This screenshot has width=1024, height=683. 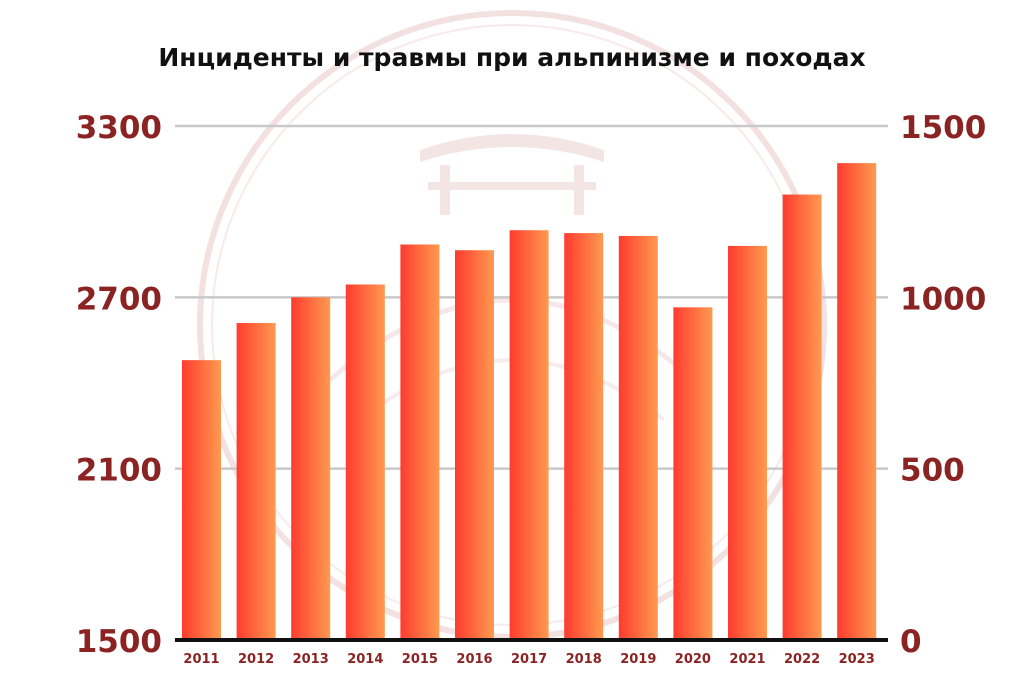 I want to click on bar-2020, so click(x=693, y=473).